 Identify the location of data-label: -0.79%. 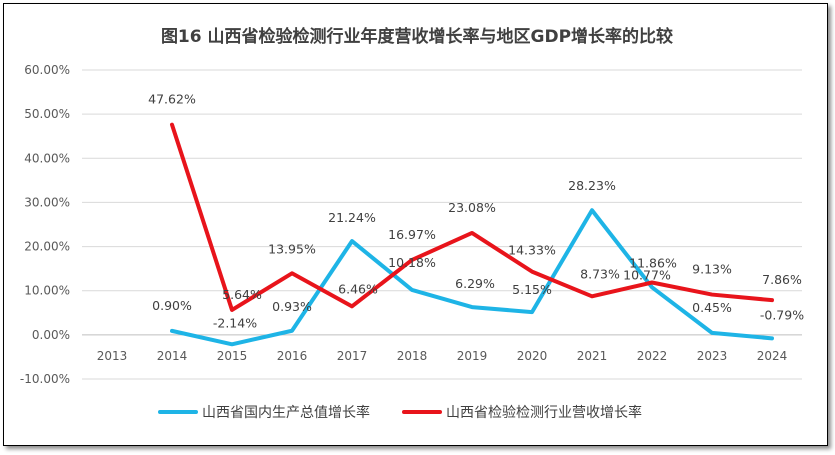
(782, 314).